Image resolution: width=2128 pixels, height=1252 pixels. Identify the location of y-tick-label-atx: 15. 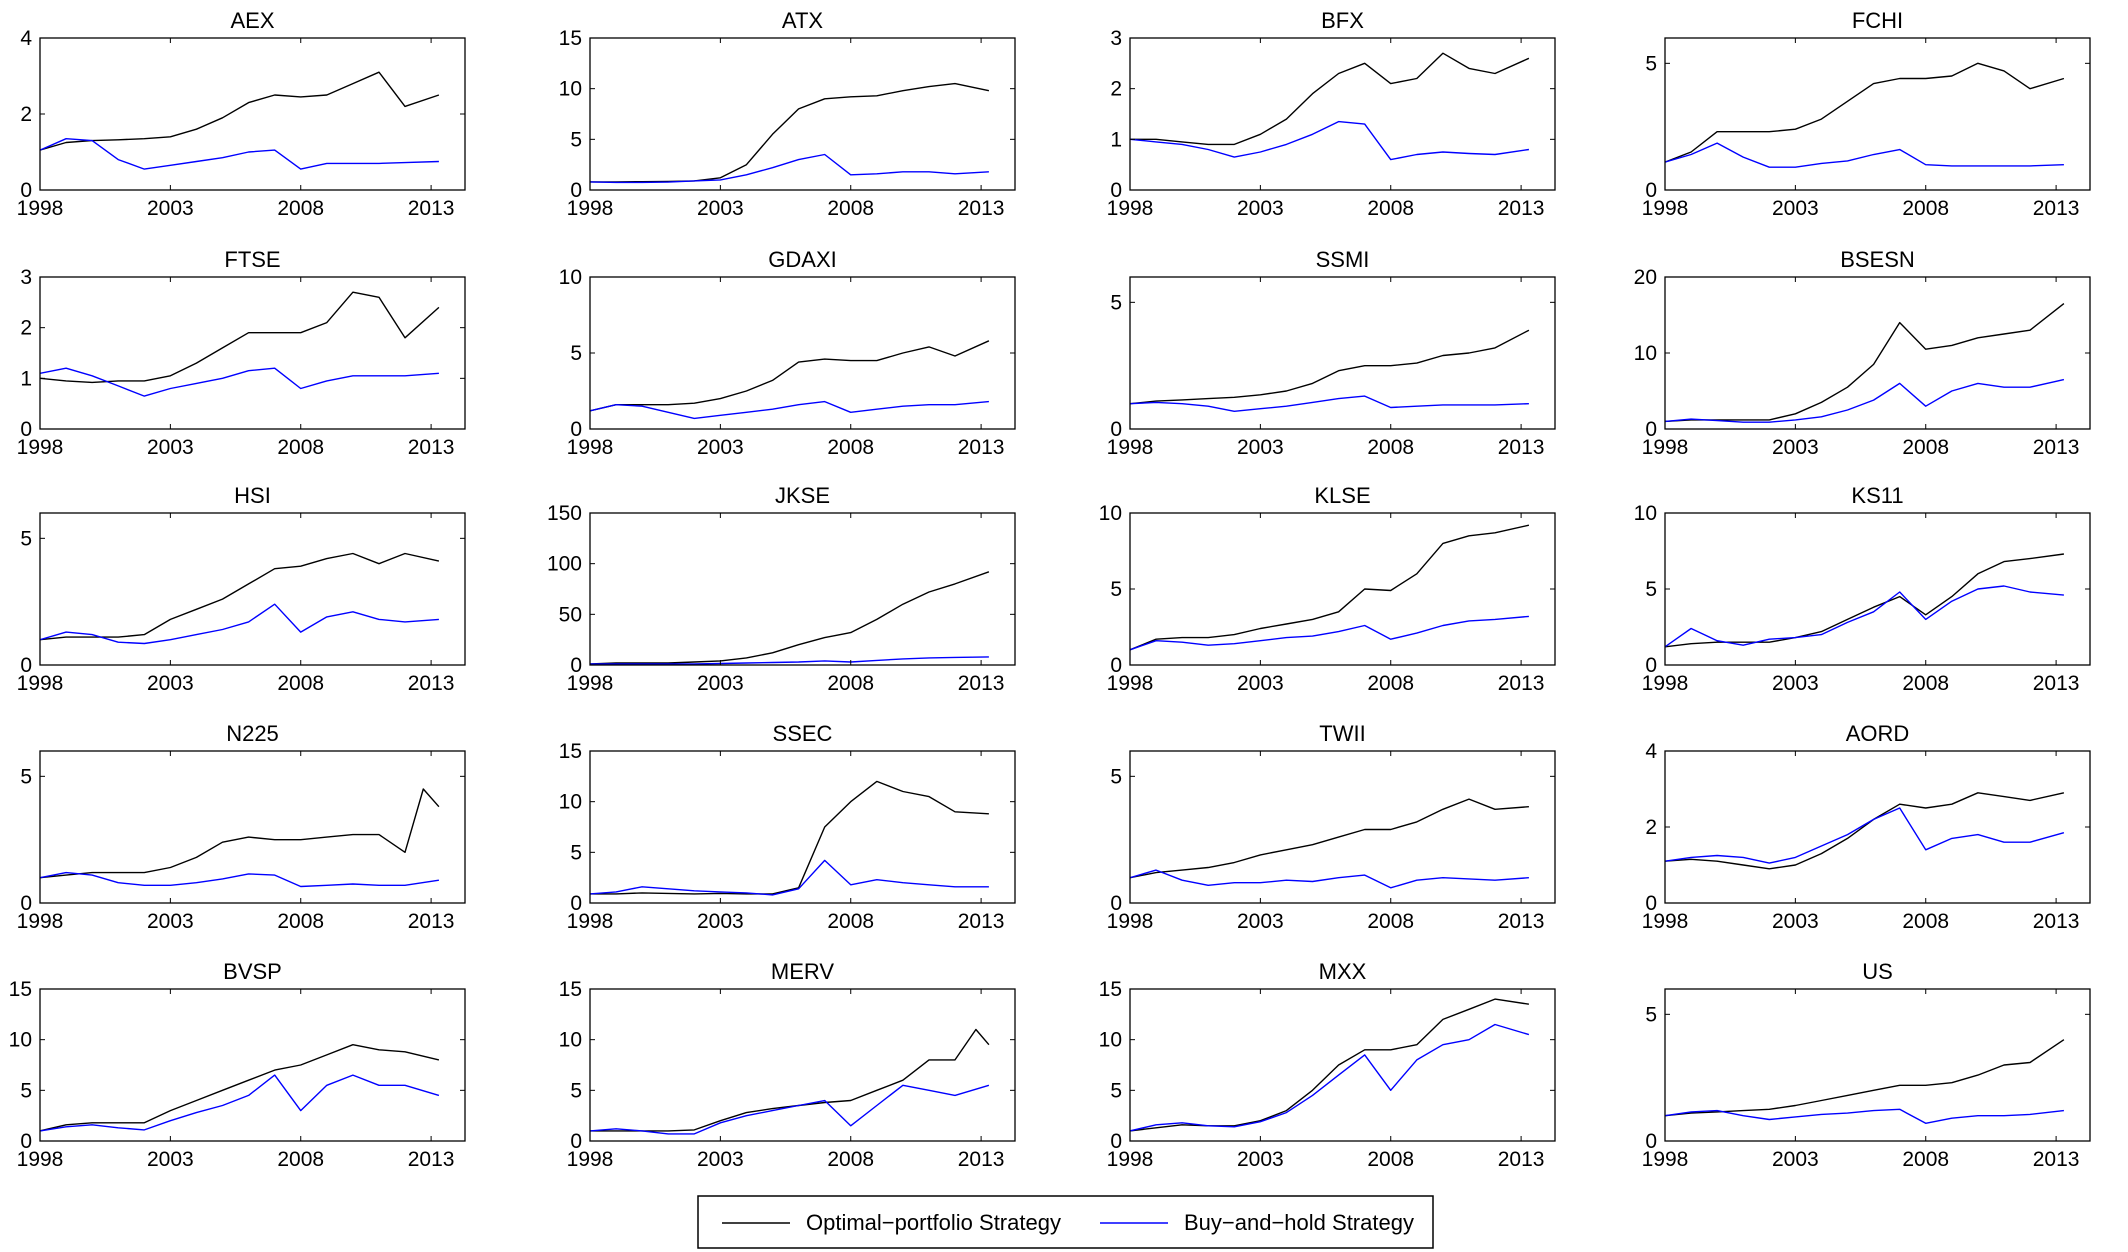
(570, 38).